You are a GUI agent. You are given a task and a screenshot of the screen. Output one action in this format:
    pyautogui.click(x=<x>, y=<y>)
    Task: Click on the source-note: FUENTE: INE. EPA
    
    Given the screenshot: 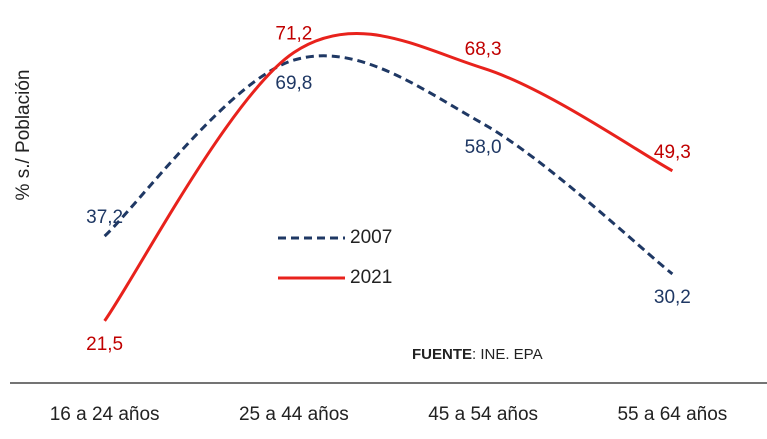 What is the action you would take?
    pyautogui.click(x=477, y=354)
    